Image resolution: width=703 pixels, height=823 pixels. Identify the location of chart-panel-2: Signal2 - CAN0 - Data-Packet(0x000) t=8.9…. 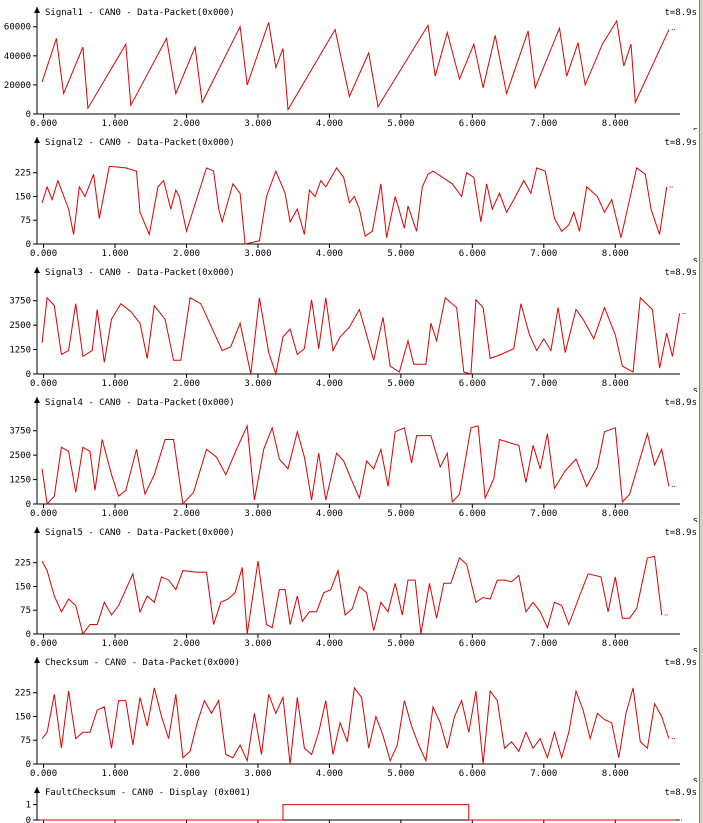
(356, 199).